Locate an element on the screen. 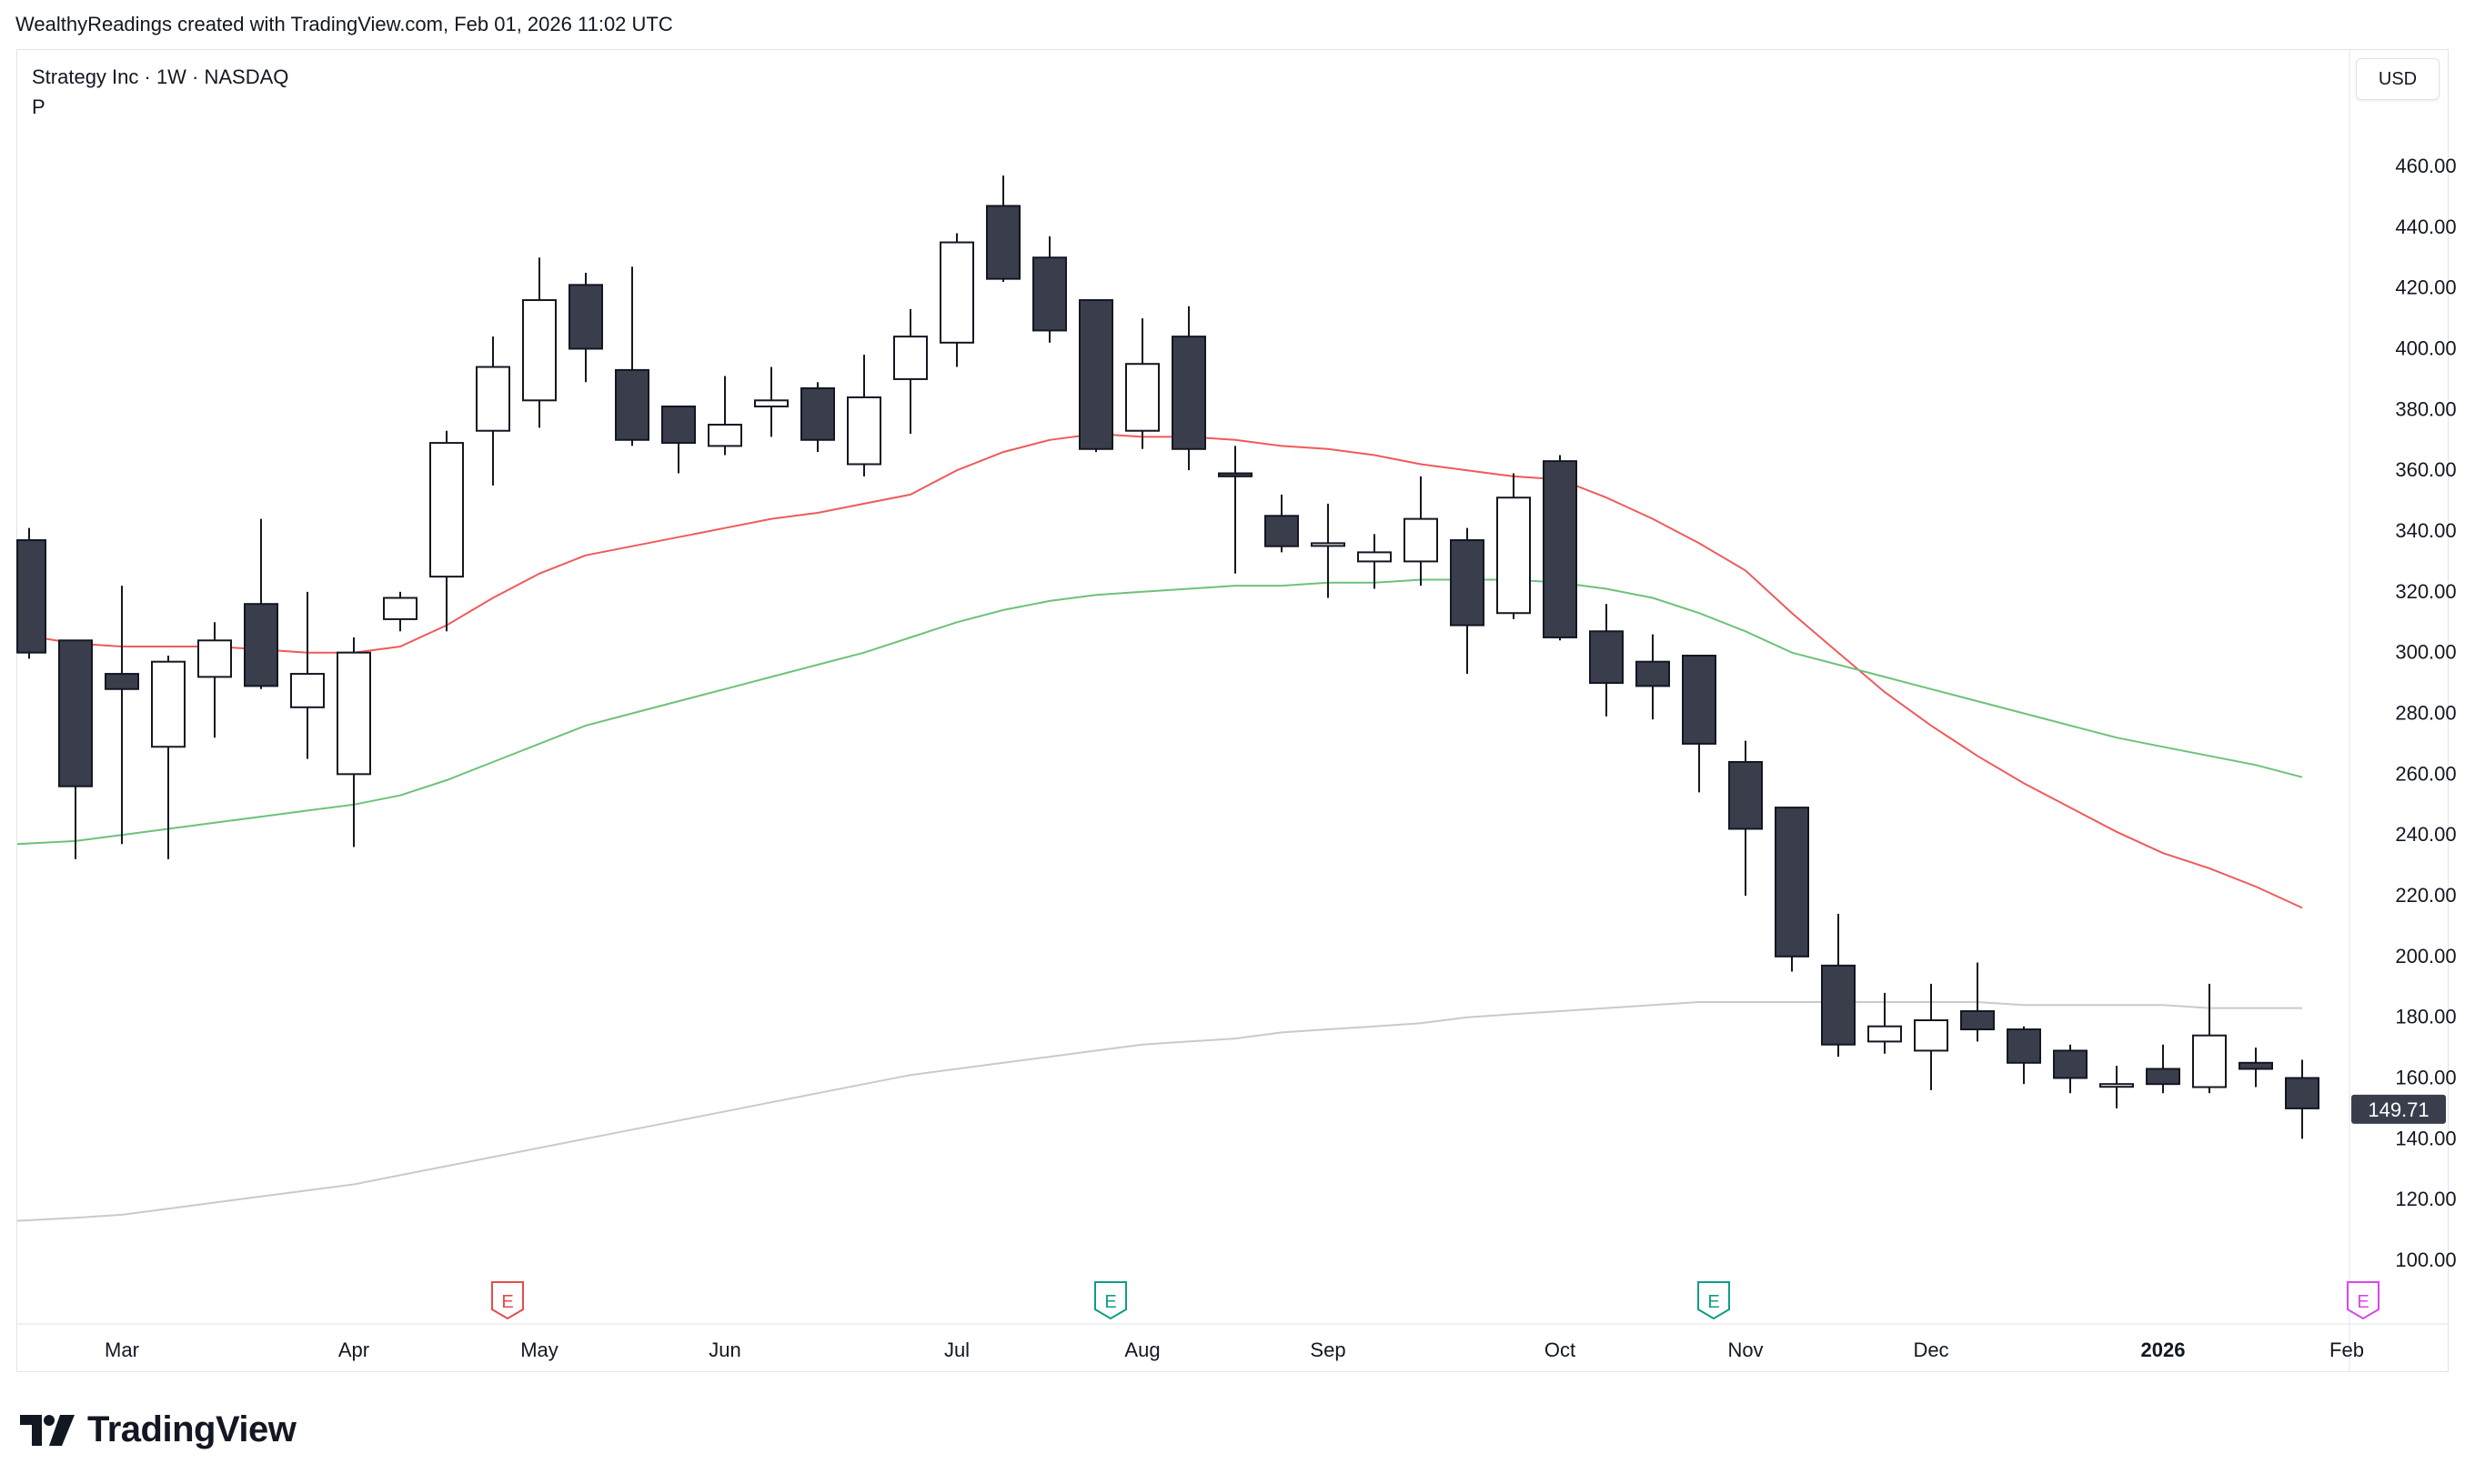 The width and height of the screenshot is (2465, 1484). tradingview-logo: TradingView is located at coordinates (159, 1430).